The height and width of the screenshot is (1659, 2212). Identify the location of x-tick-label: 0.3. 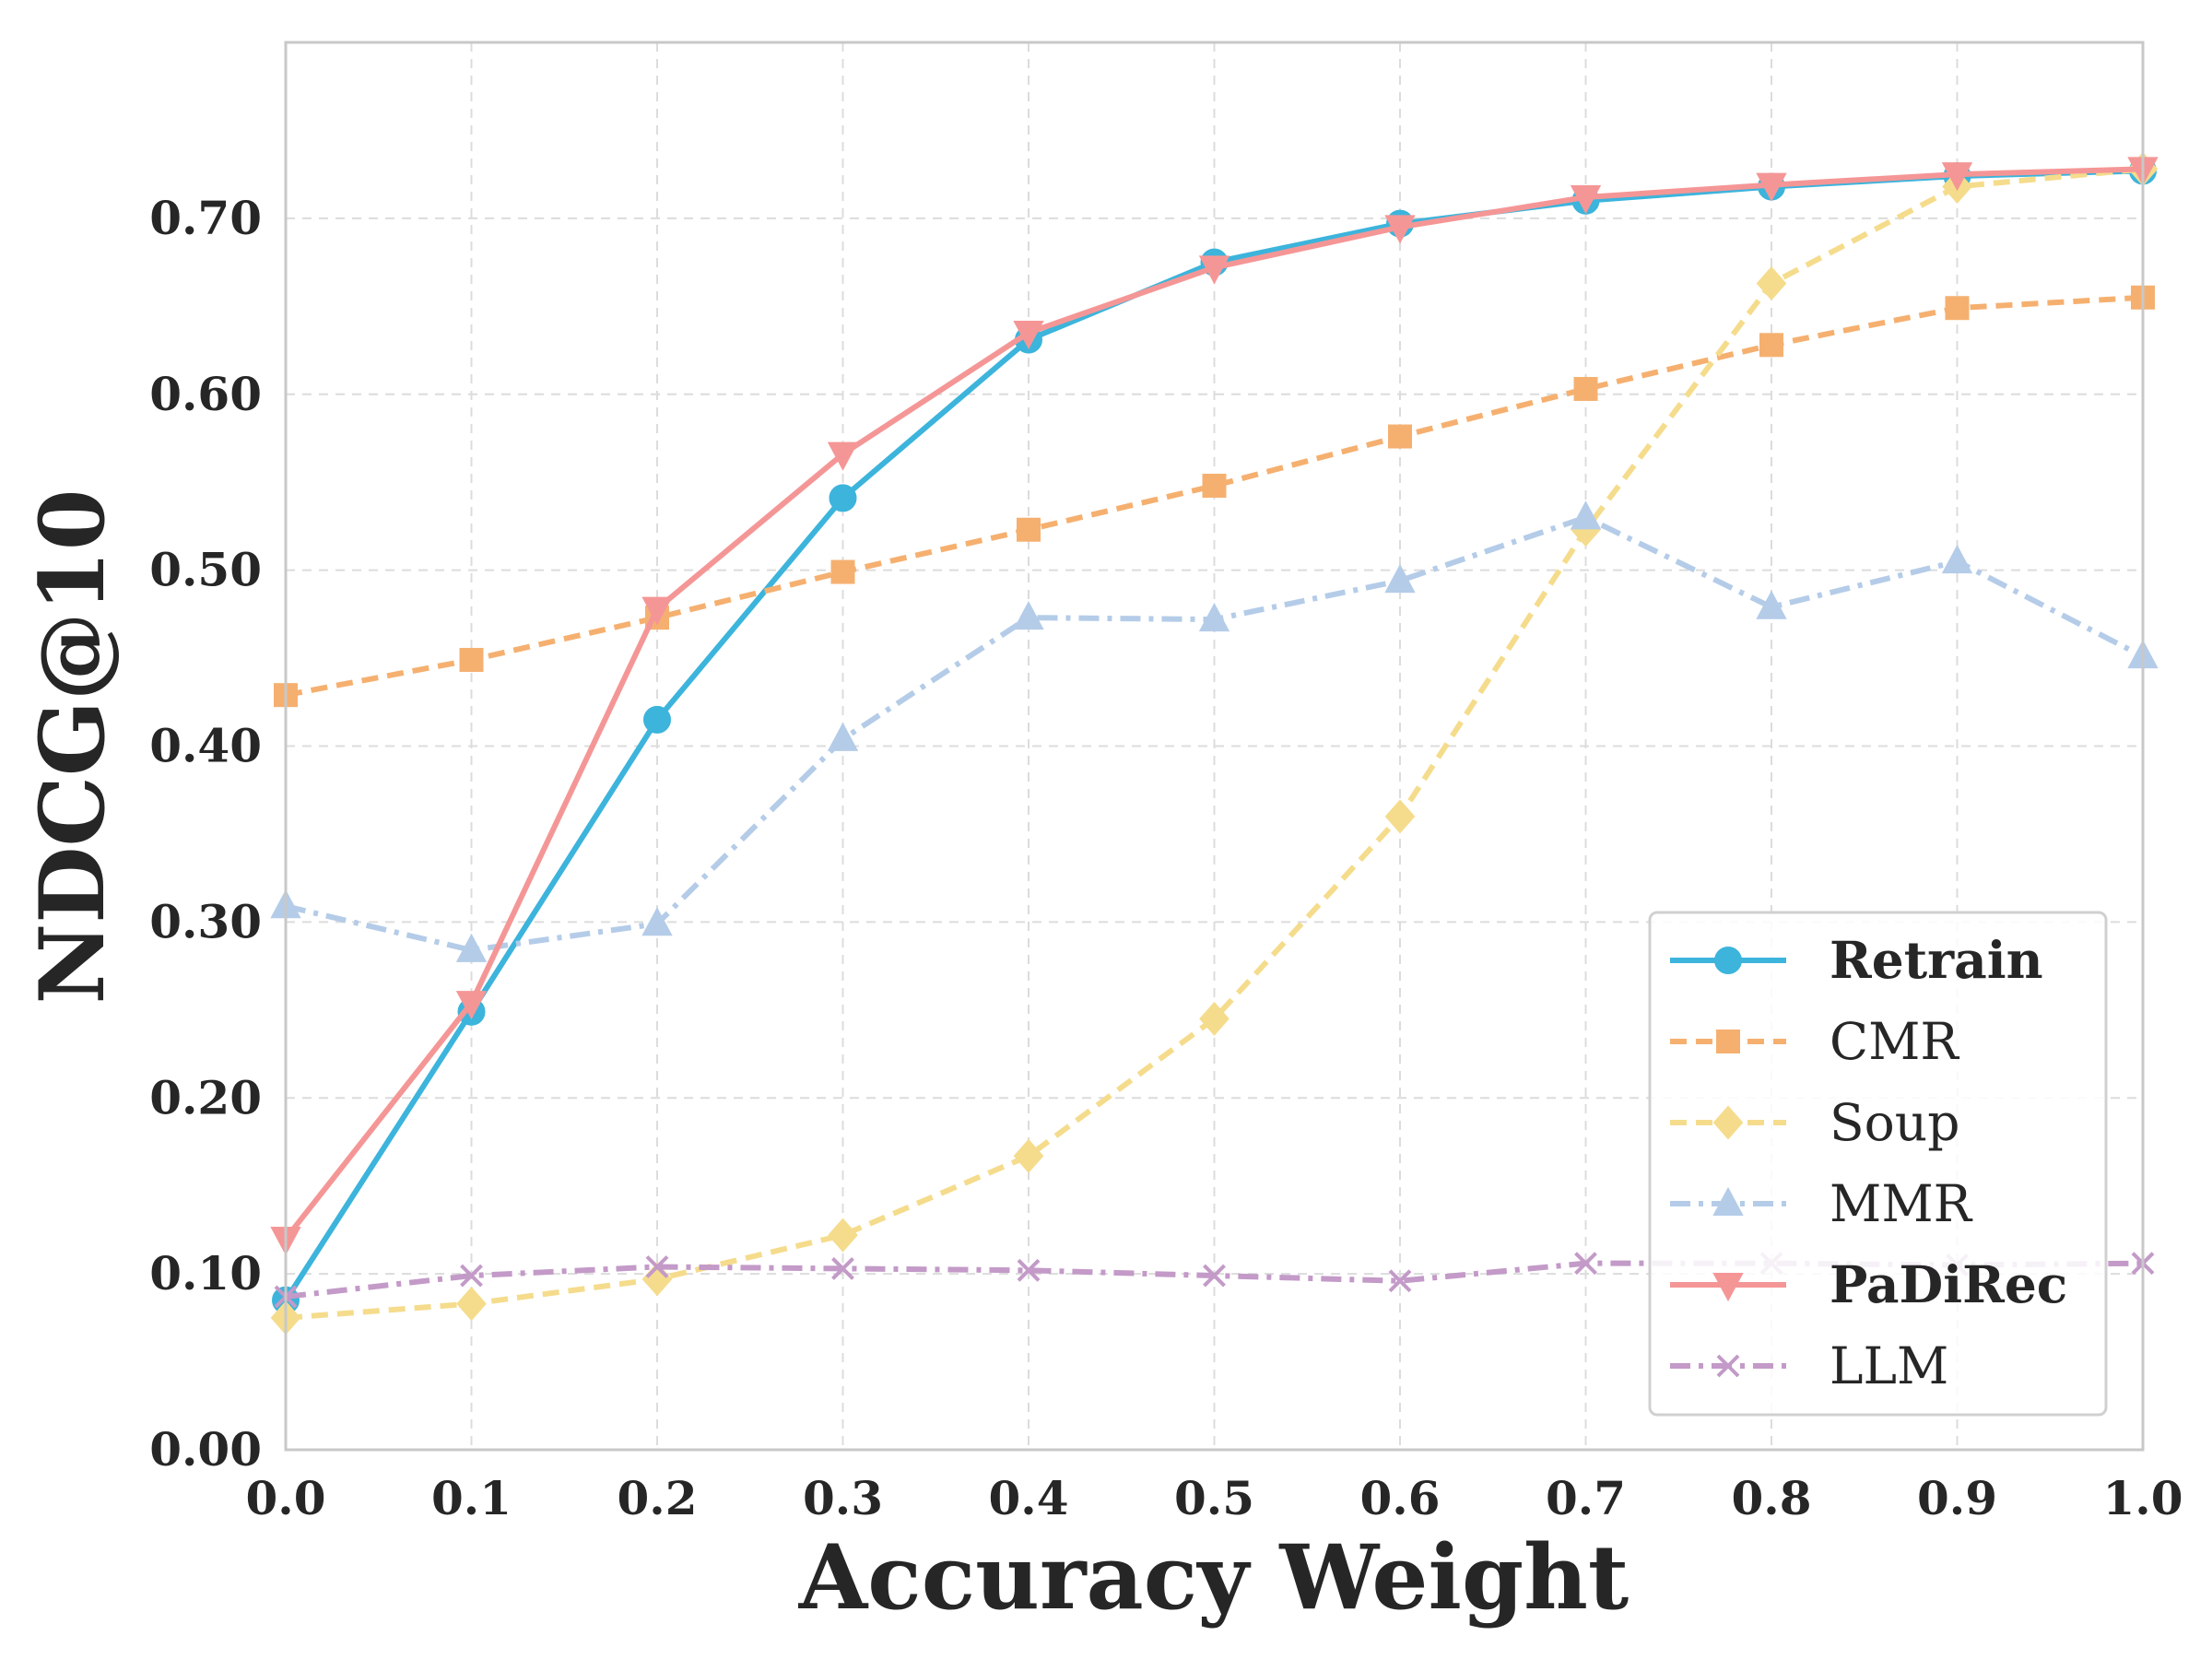
(843, 1498).